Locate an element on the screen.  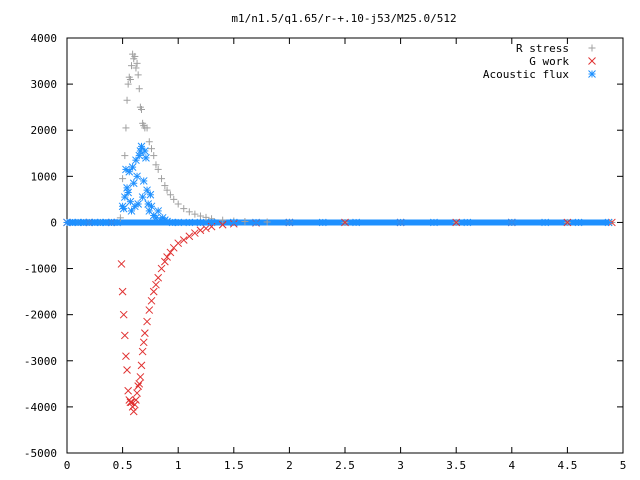
y-tick-label: -3000 is located at coordinates (40, 361).